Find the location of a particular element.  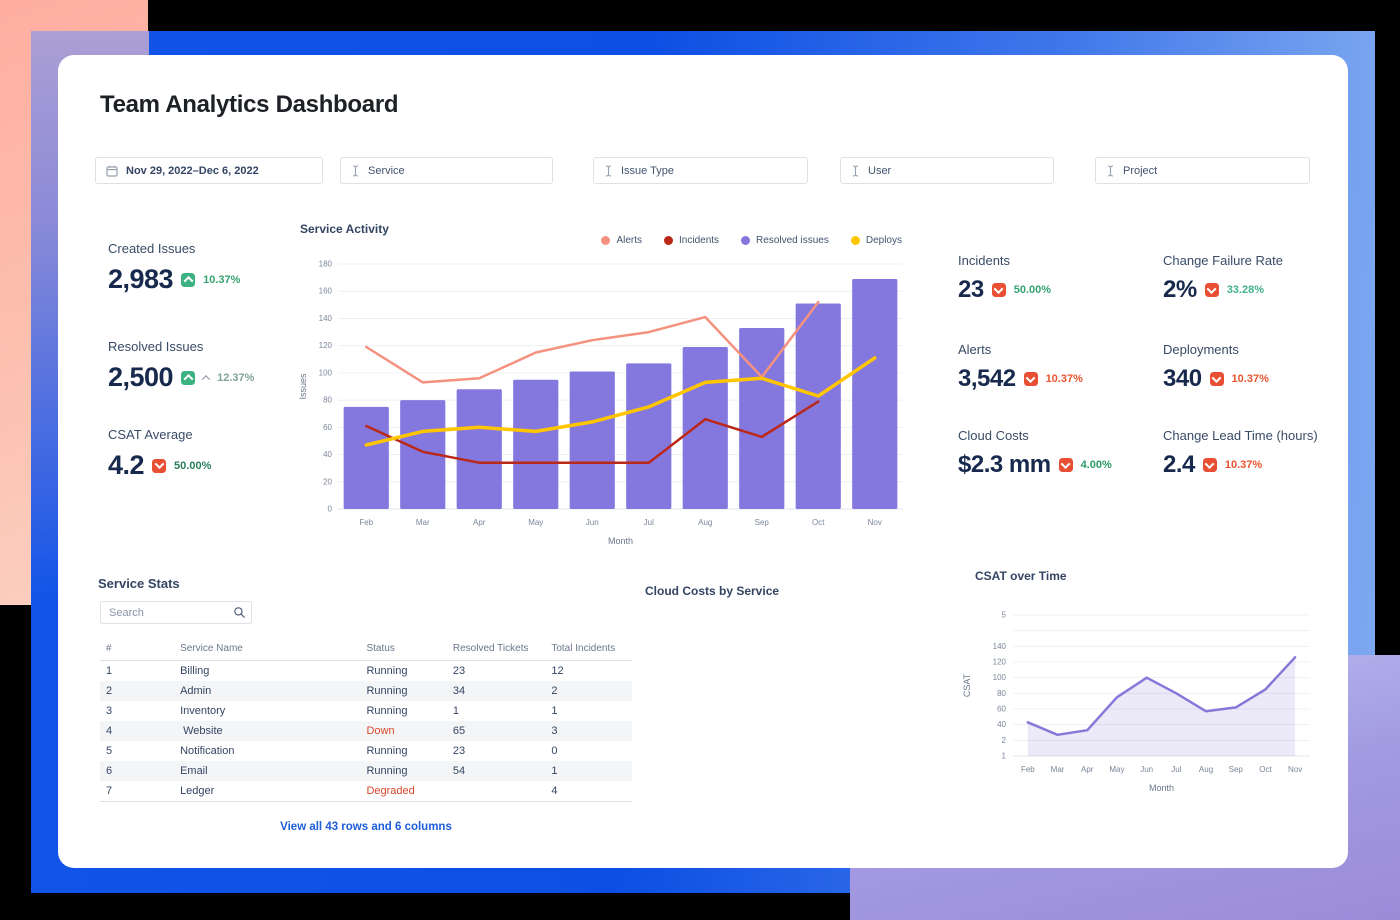

calendar-icon is located at coordinates (112, 171).